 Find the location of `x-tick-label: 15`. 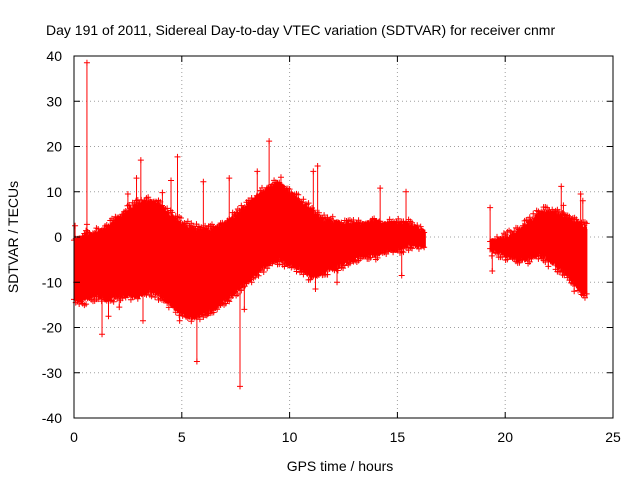

x-tick-label: 15 is located at coordinates (398, 437).